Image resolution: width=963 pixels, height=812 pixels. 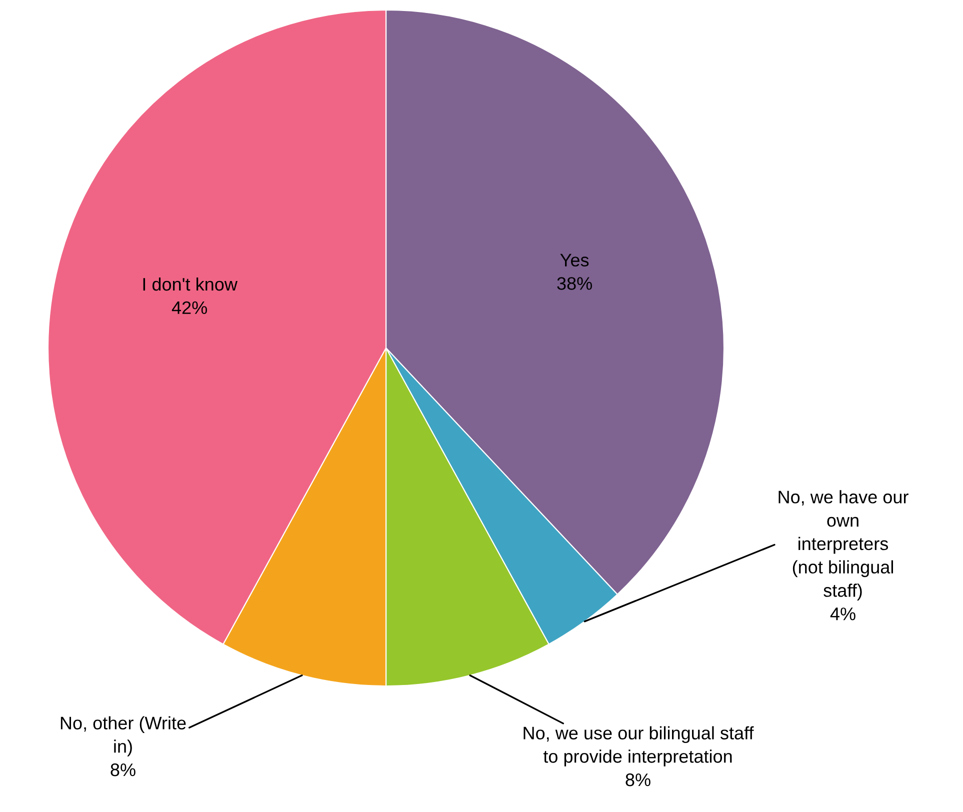 I want to click on data-label: 4%, so click(x=843, y=614).